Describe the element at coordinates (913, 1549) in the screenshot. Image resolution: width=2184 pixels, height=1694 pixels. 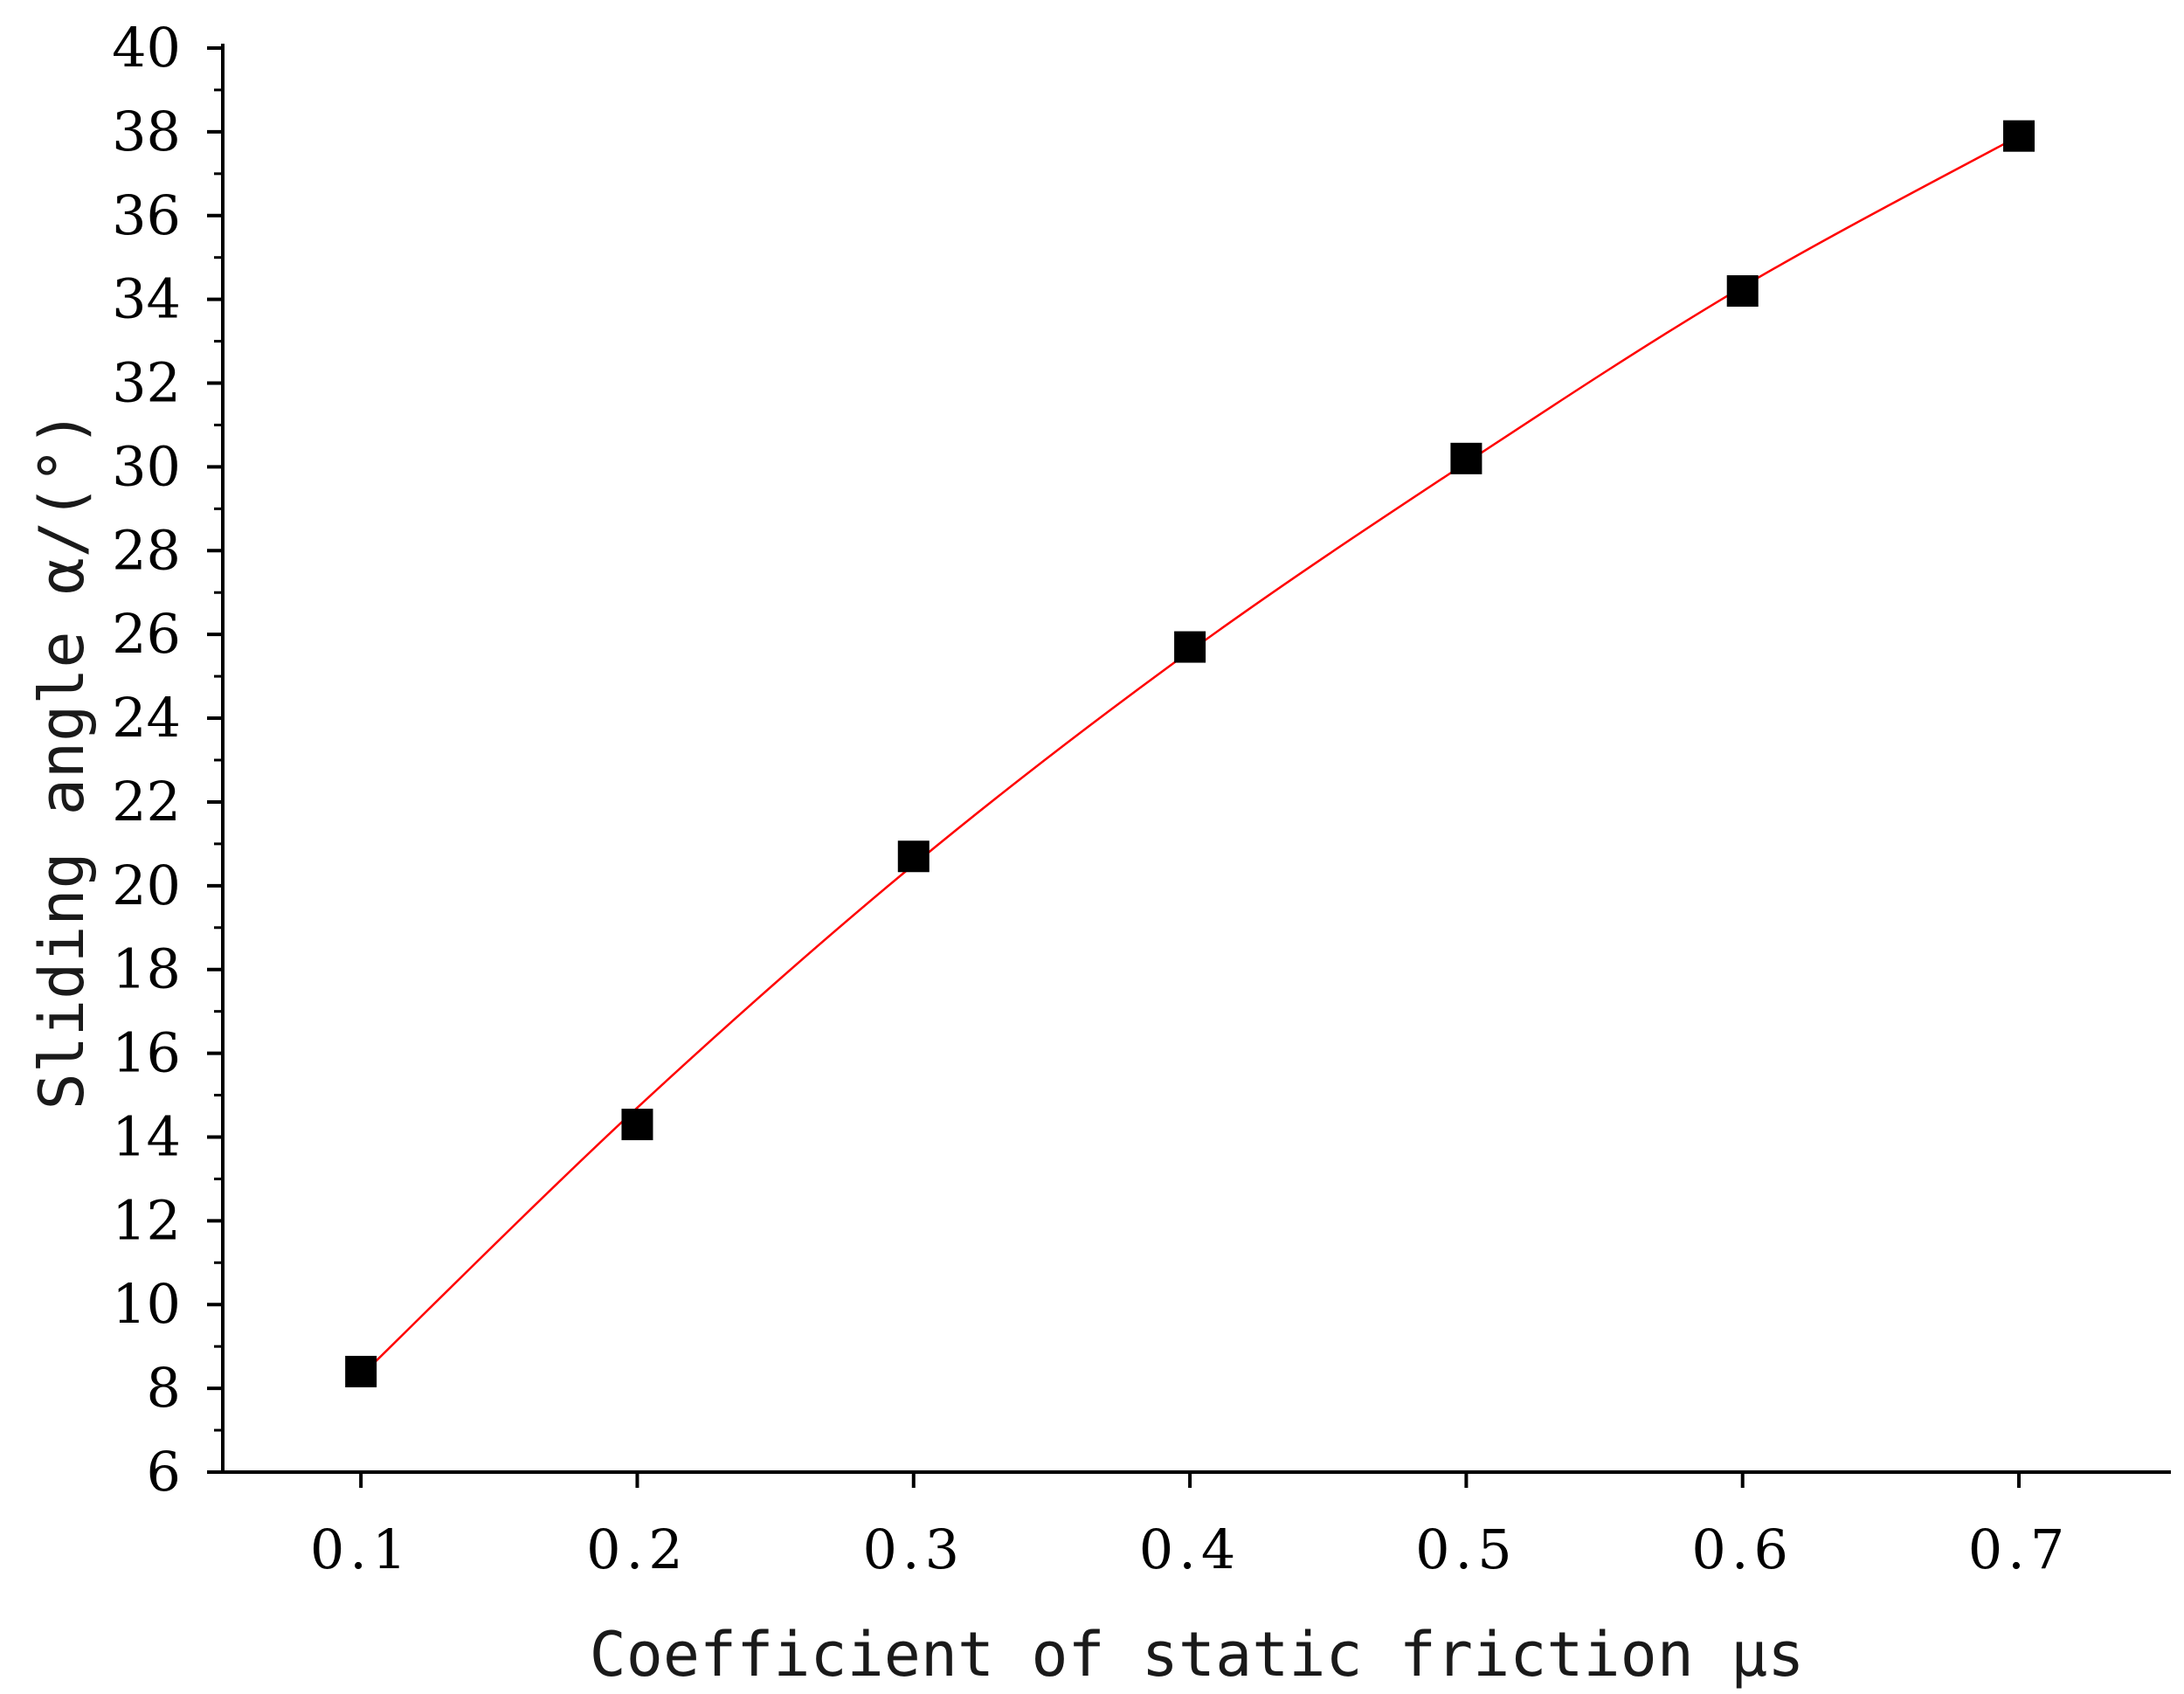
I see `x-tick-label: 0.3` at that location.